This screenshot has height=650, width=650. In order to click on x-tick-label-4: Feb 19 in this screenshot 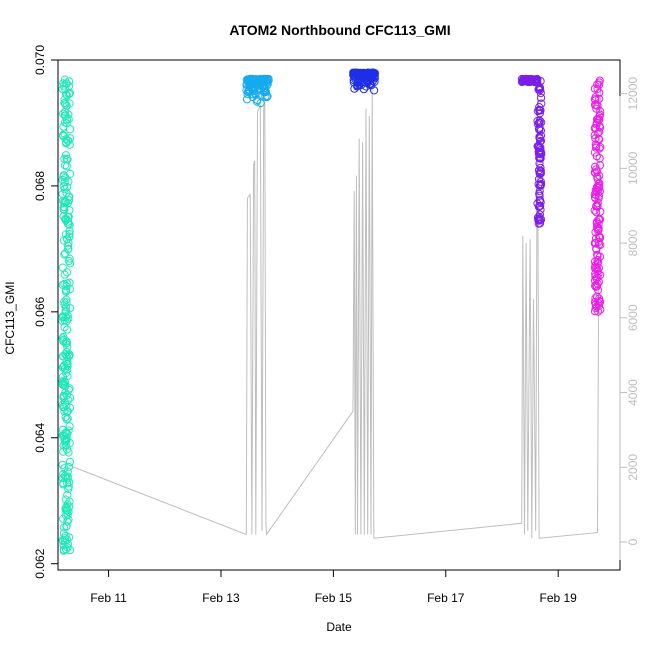, I will do `click(559, 598)`.